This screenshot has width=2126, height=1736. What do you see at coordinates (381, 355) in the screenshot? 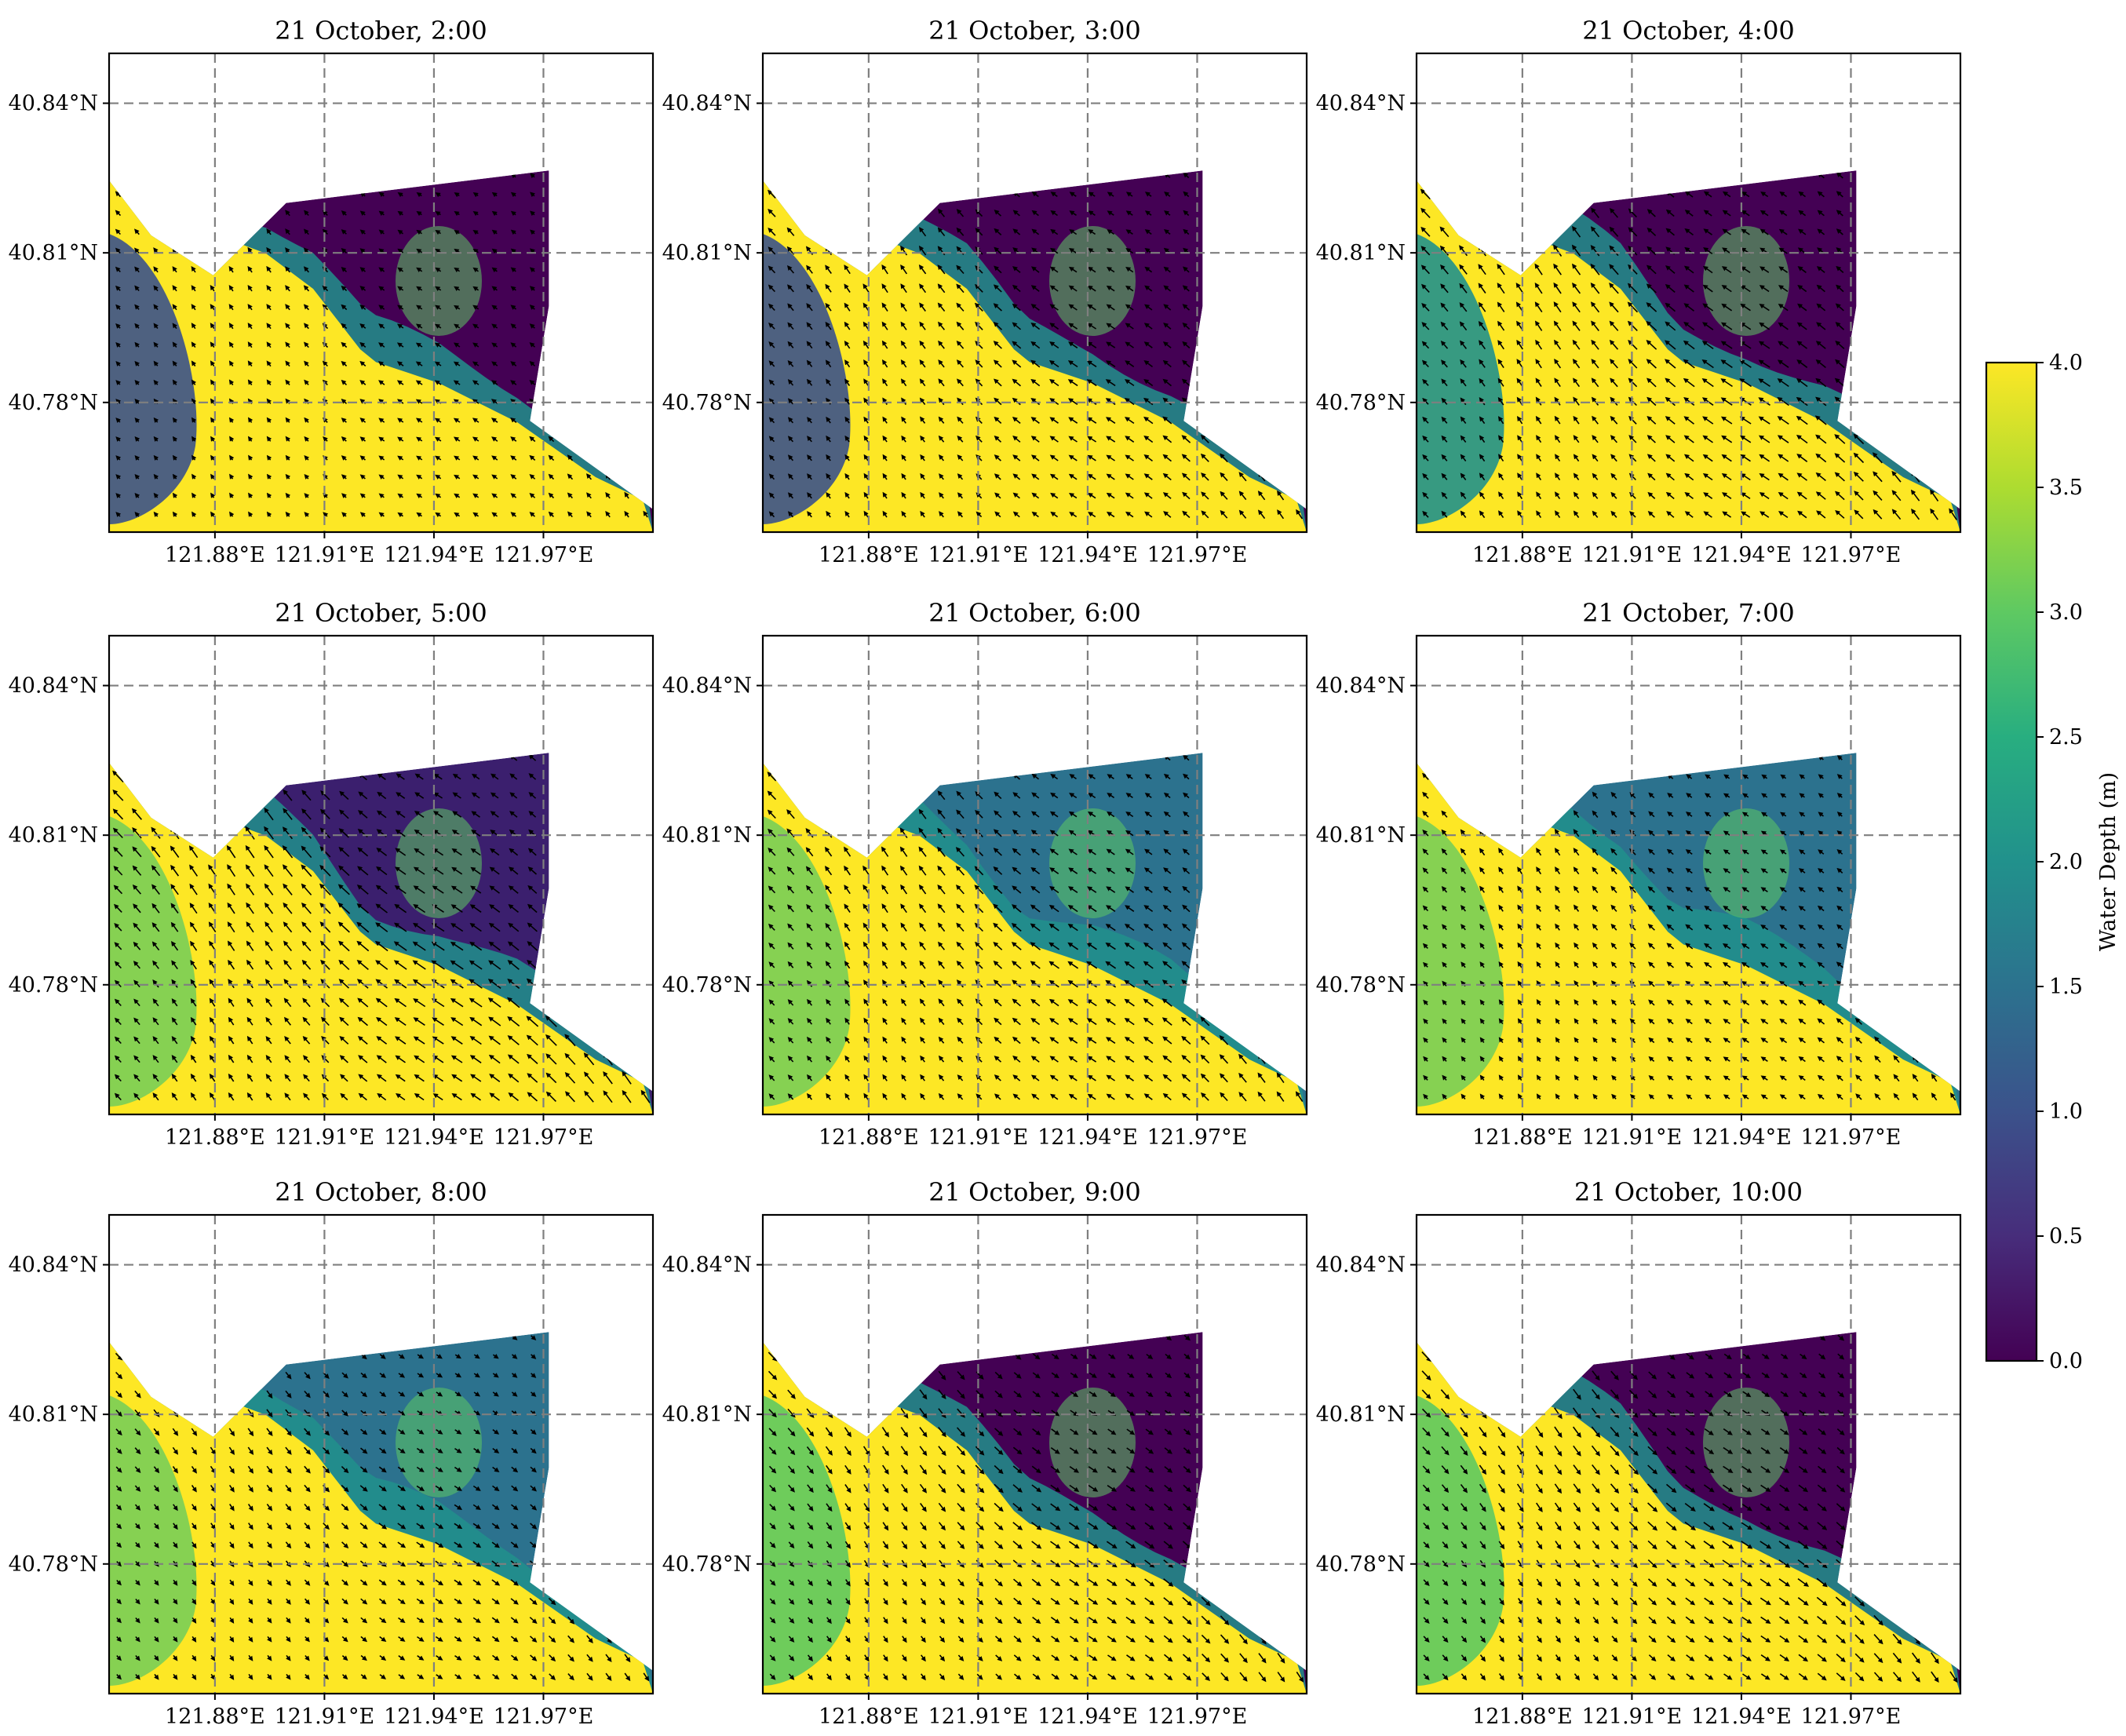
I see `deep-water-zone` at bounding box center [381, 355].